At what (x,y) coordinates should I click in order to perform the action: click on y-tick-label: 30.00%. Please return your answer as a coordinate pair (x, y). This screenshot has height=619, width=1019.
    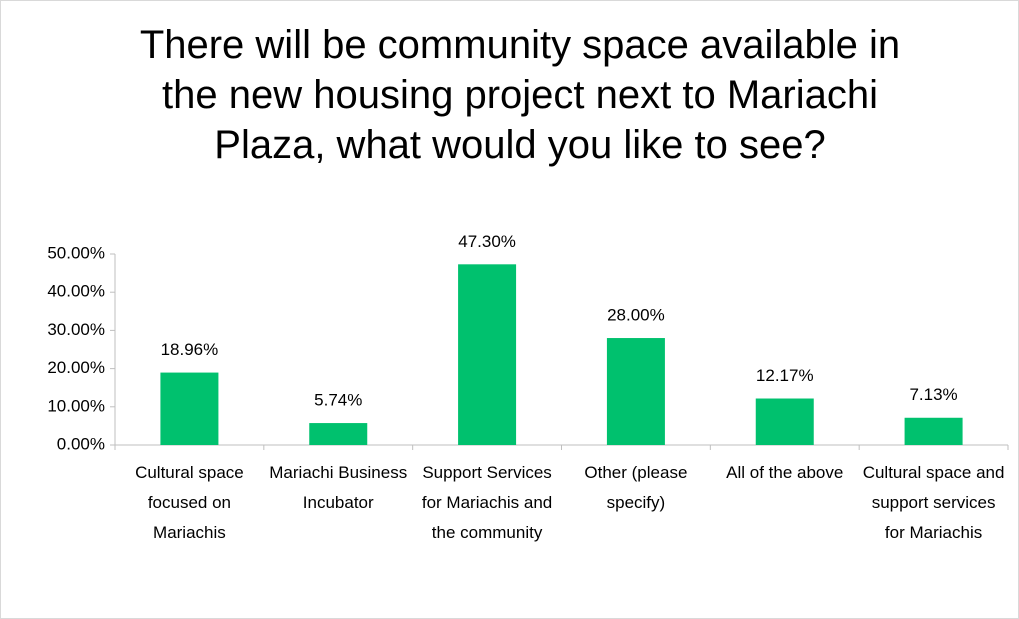
    Looking at the image, I should click on (76, 329).